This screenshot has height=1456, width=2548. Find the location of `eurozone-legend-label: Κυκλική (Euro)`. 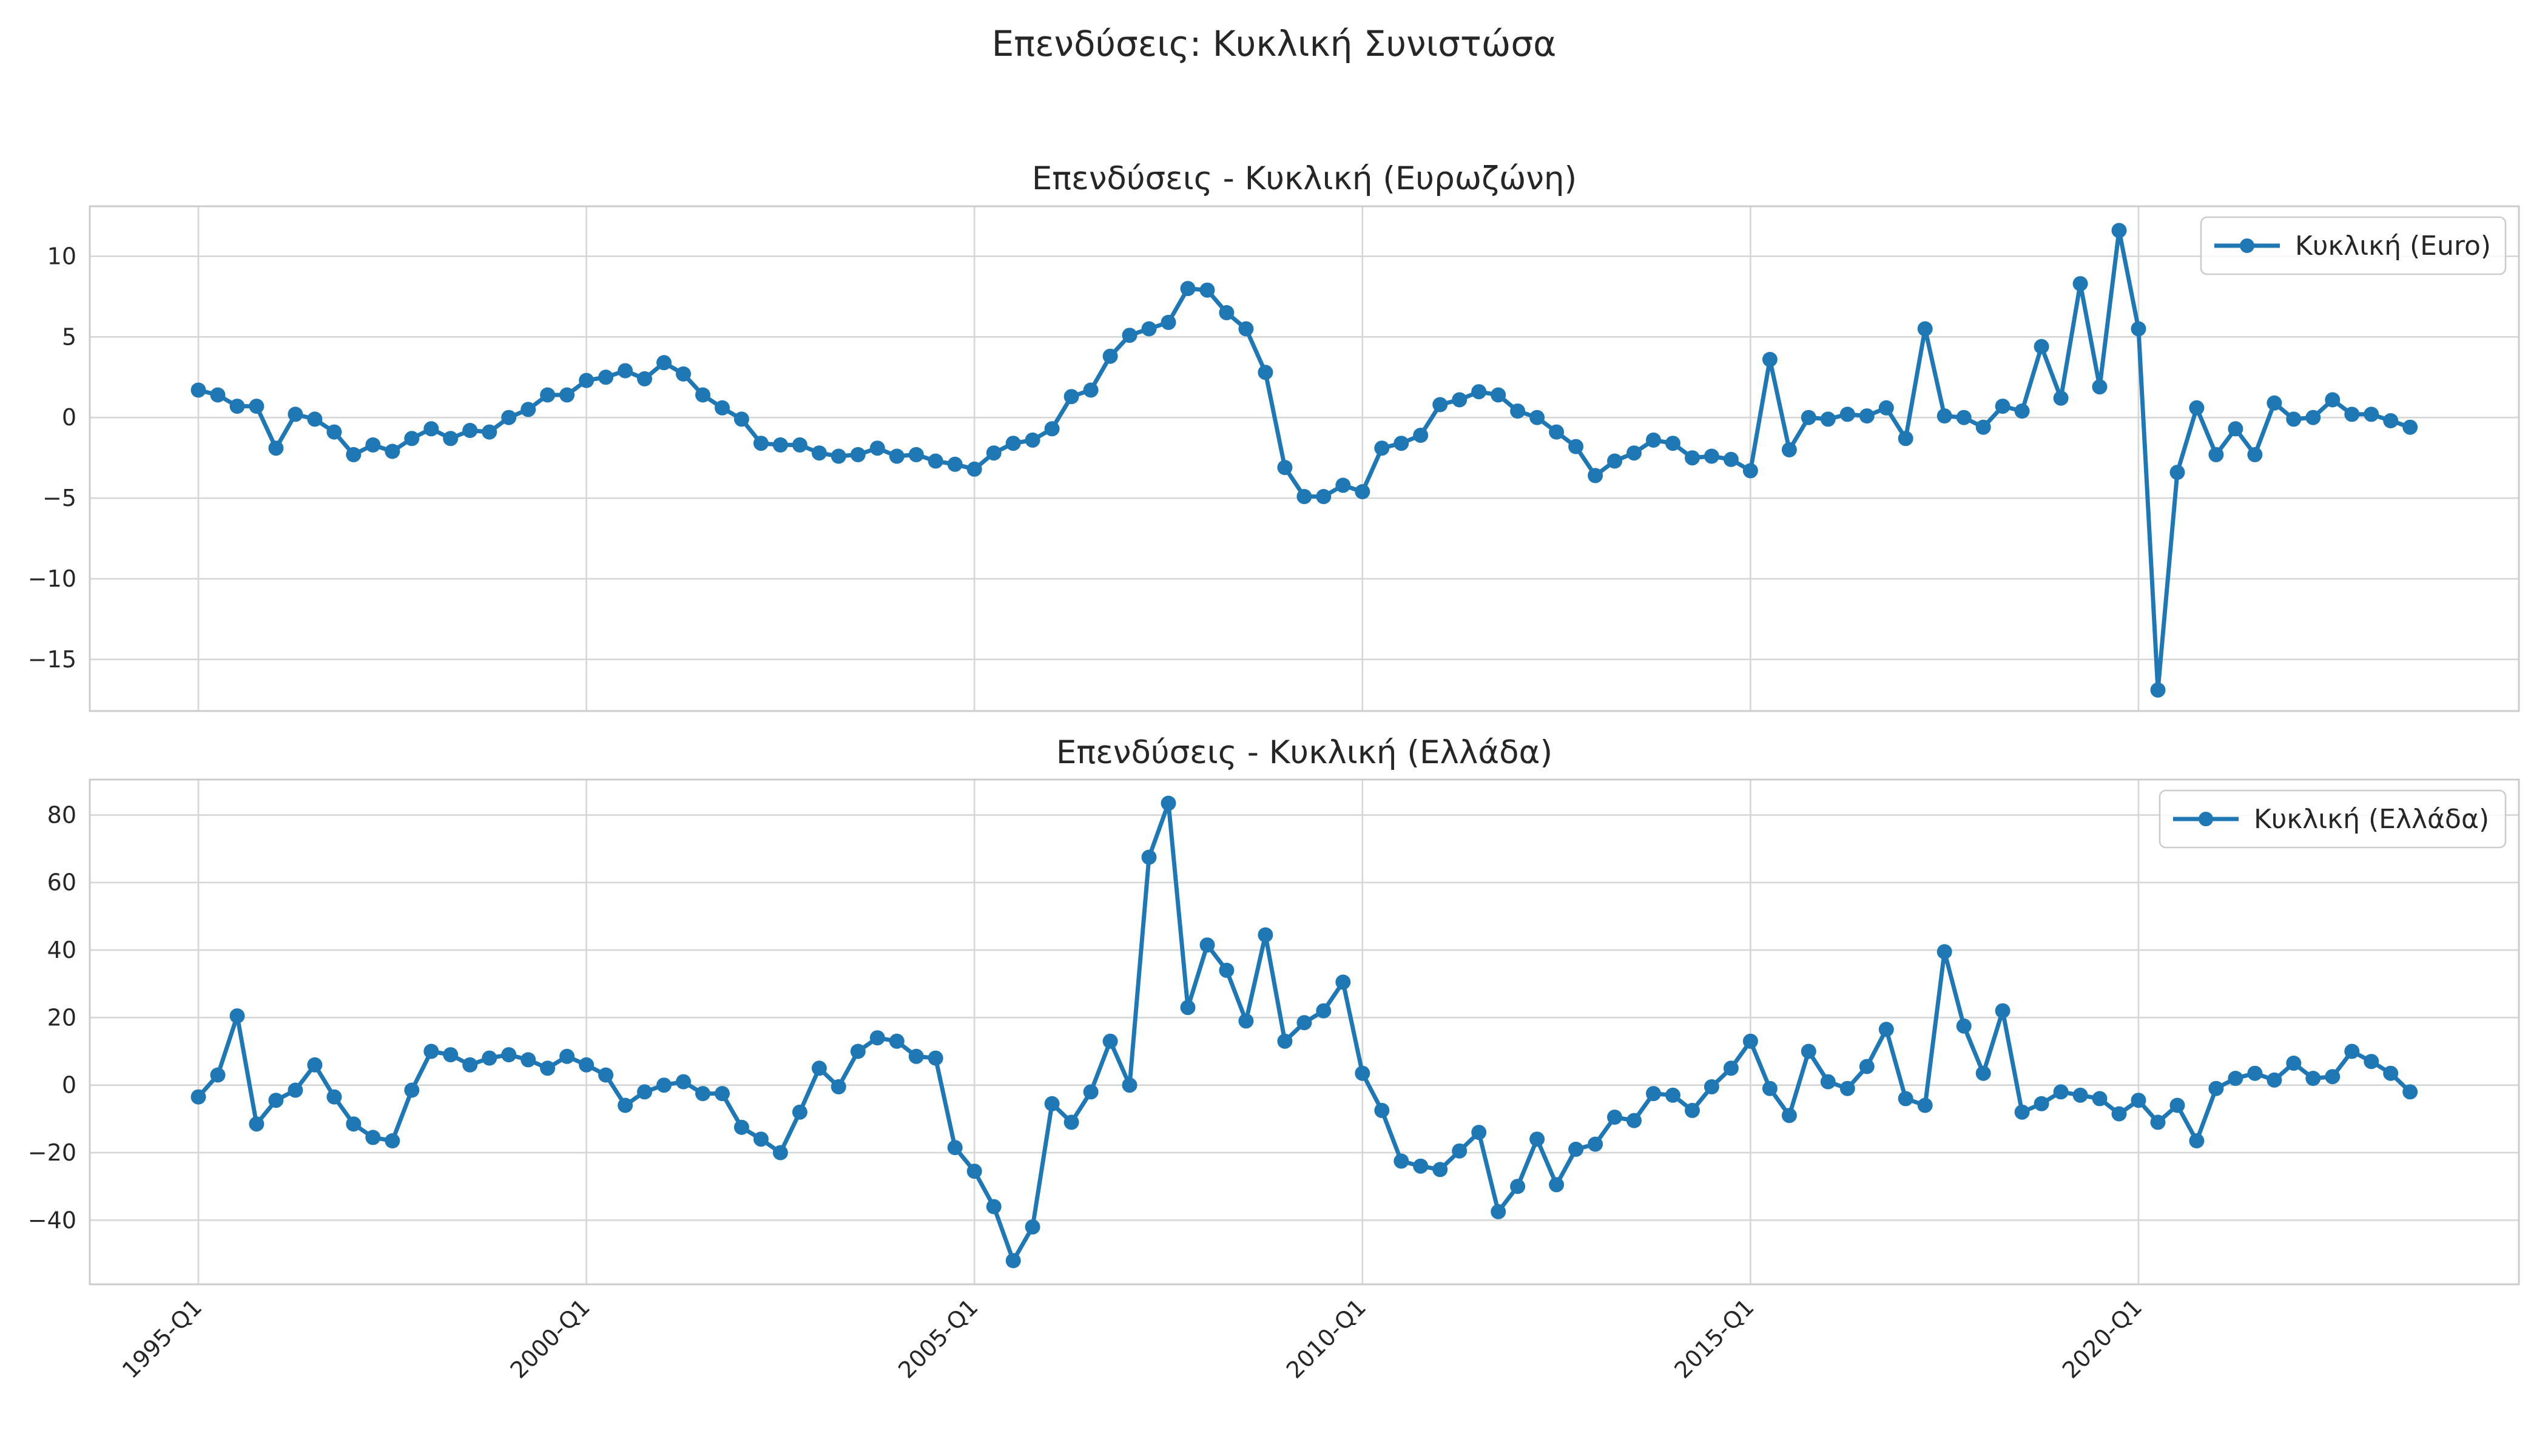

eurozone-legend-label: Κυκλική (Euro) is located at coordinates (2393, 246).